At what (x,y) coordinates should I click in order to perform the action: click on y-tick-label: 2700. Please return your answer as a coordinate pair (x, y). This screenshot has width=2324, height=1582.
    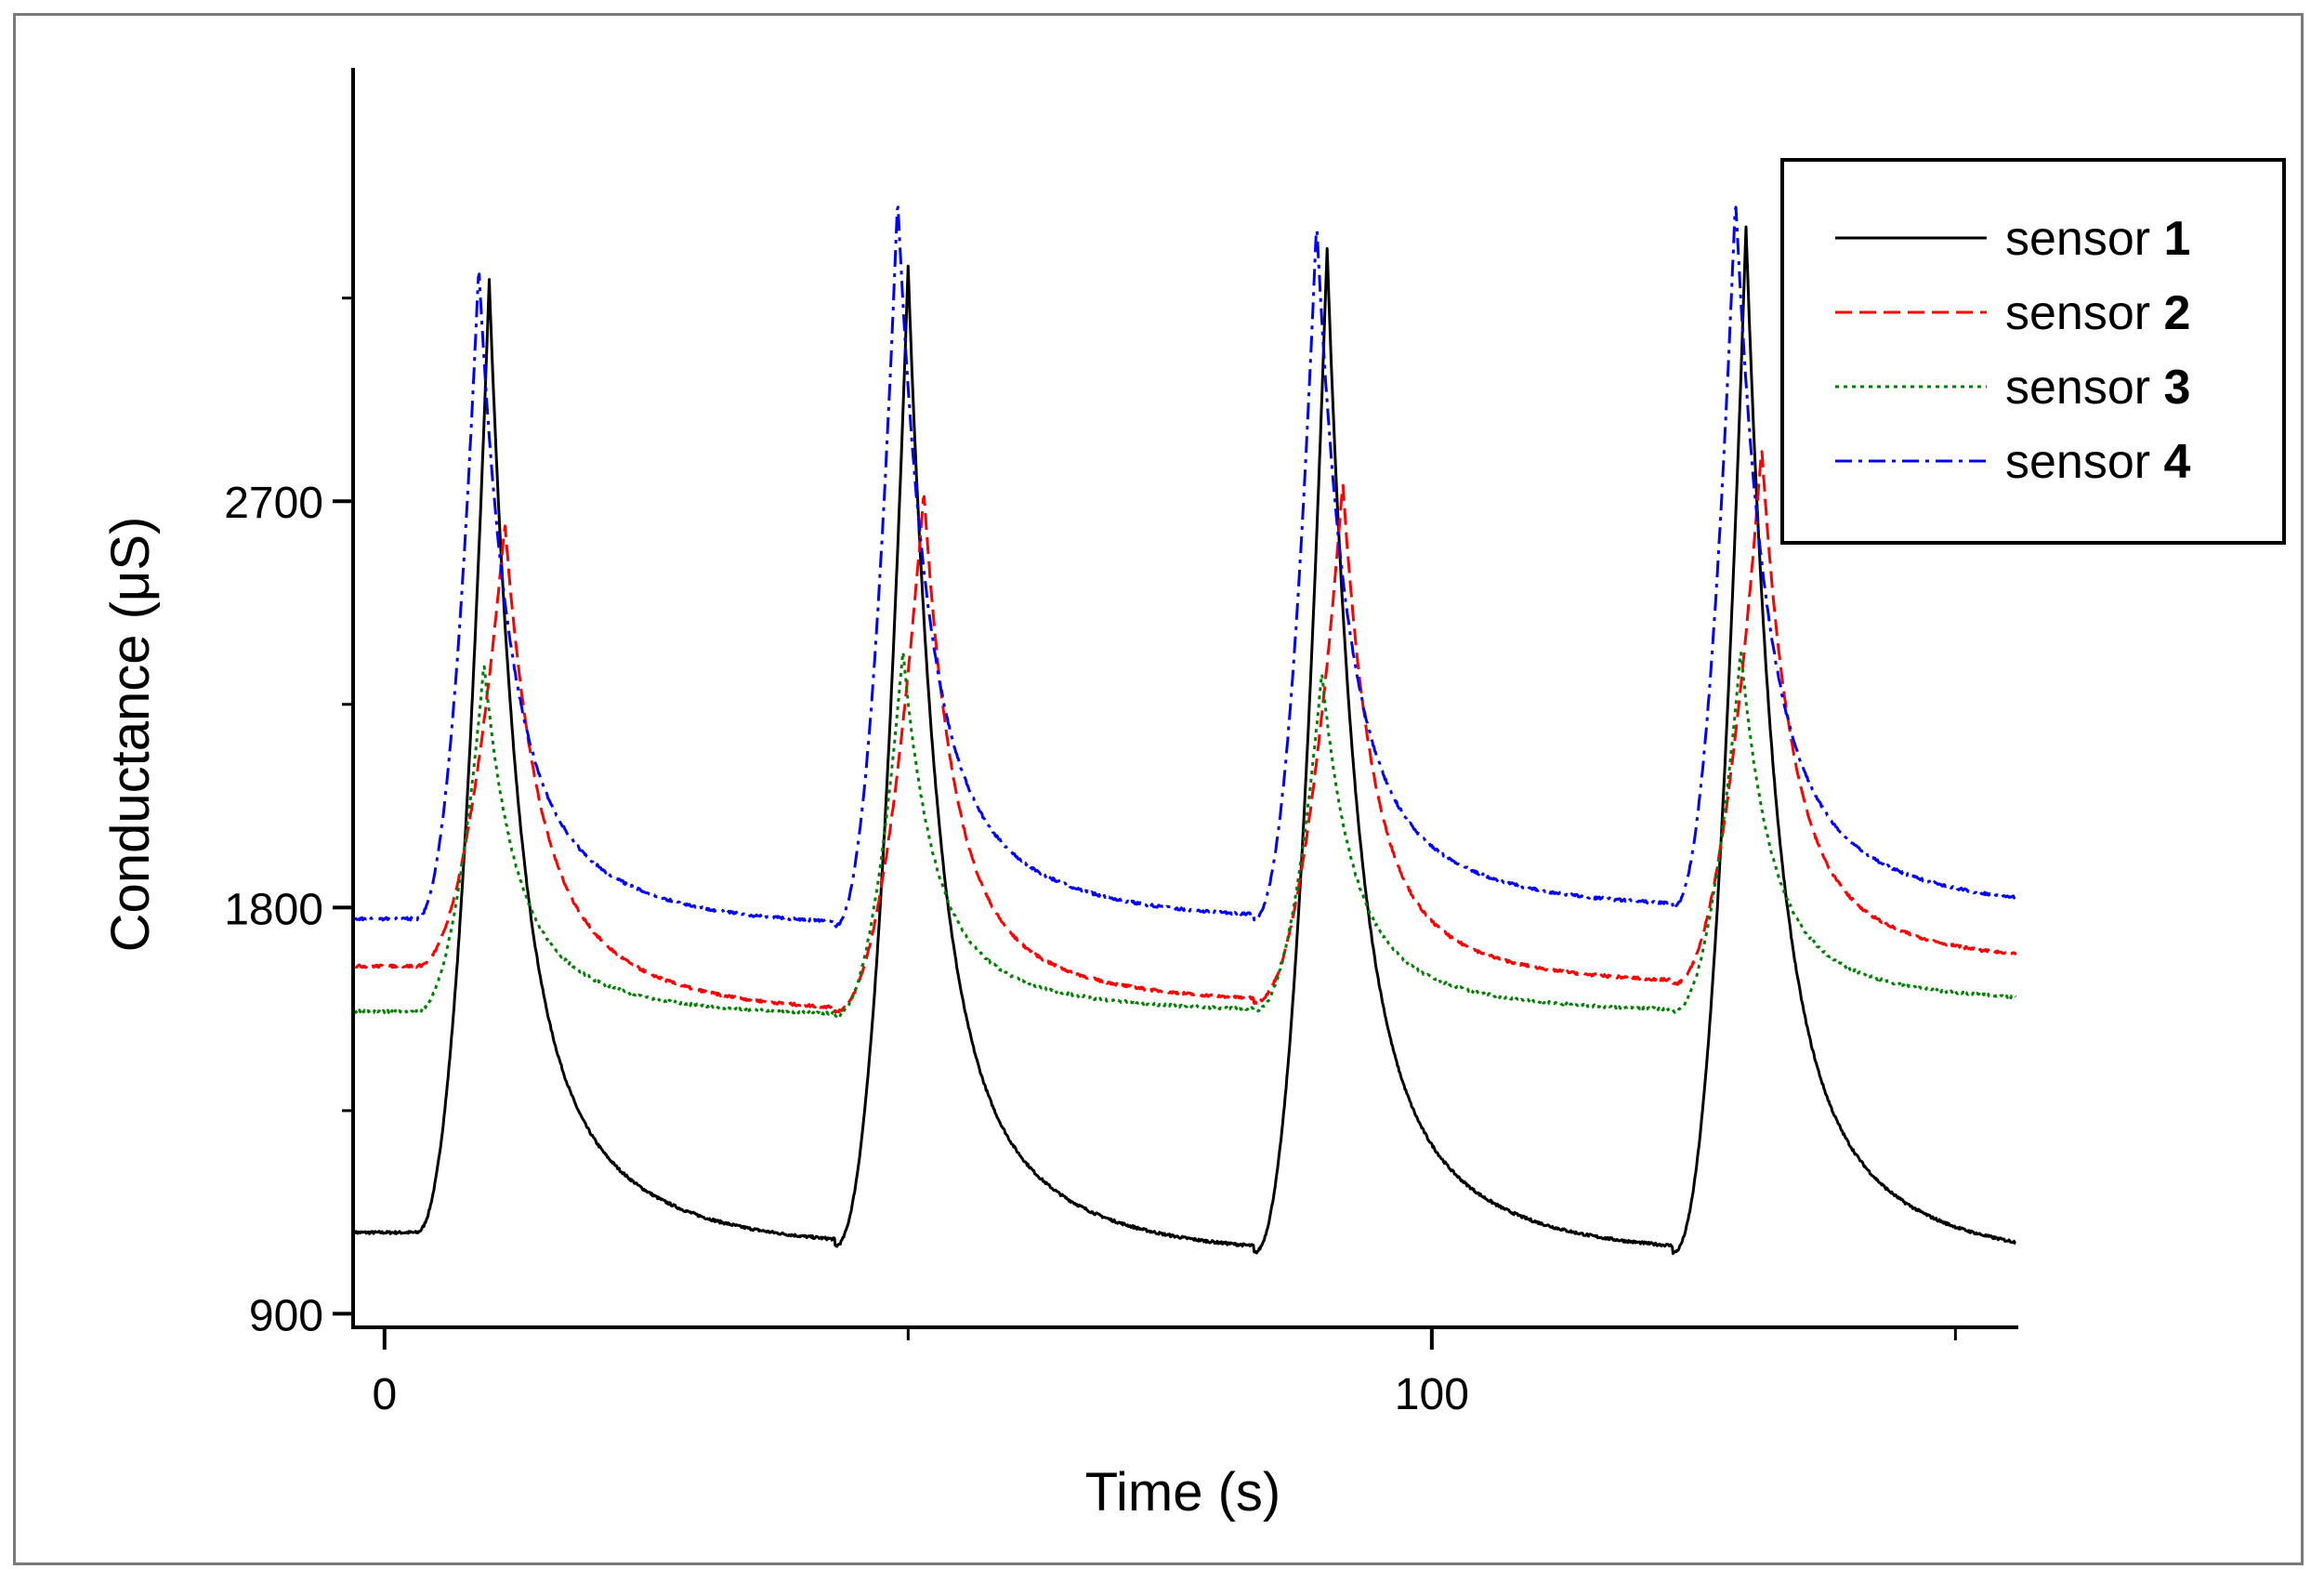
    Looking at the image, I should click on (273, 504).